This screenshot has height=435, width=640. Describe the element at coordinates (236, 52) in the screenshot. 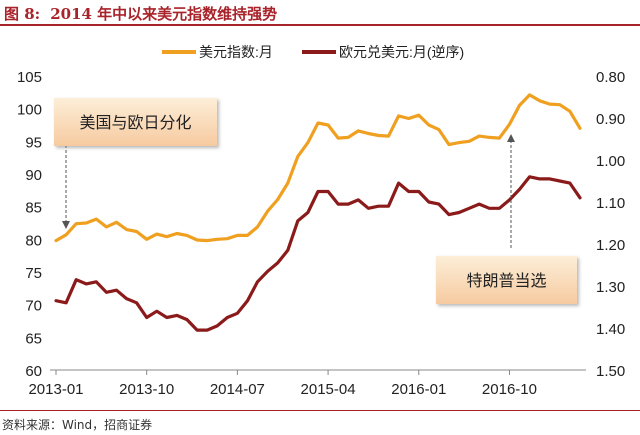

I see `legend-label-usd-index: 美元指数:月` at that location.